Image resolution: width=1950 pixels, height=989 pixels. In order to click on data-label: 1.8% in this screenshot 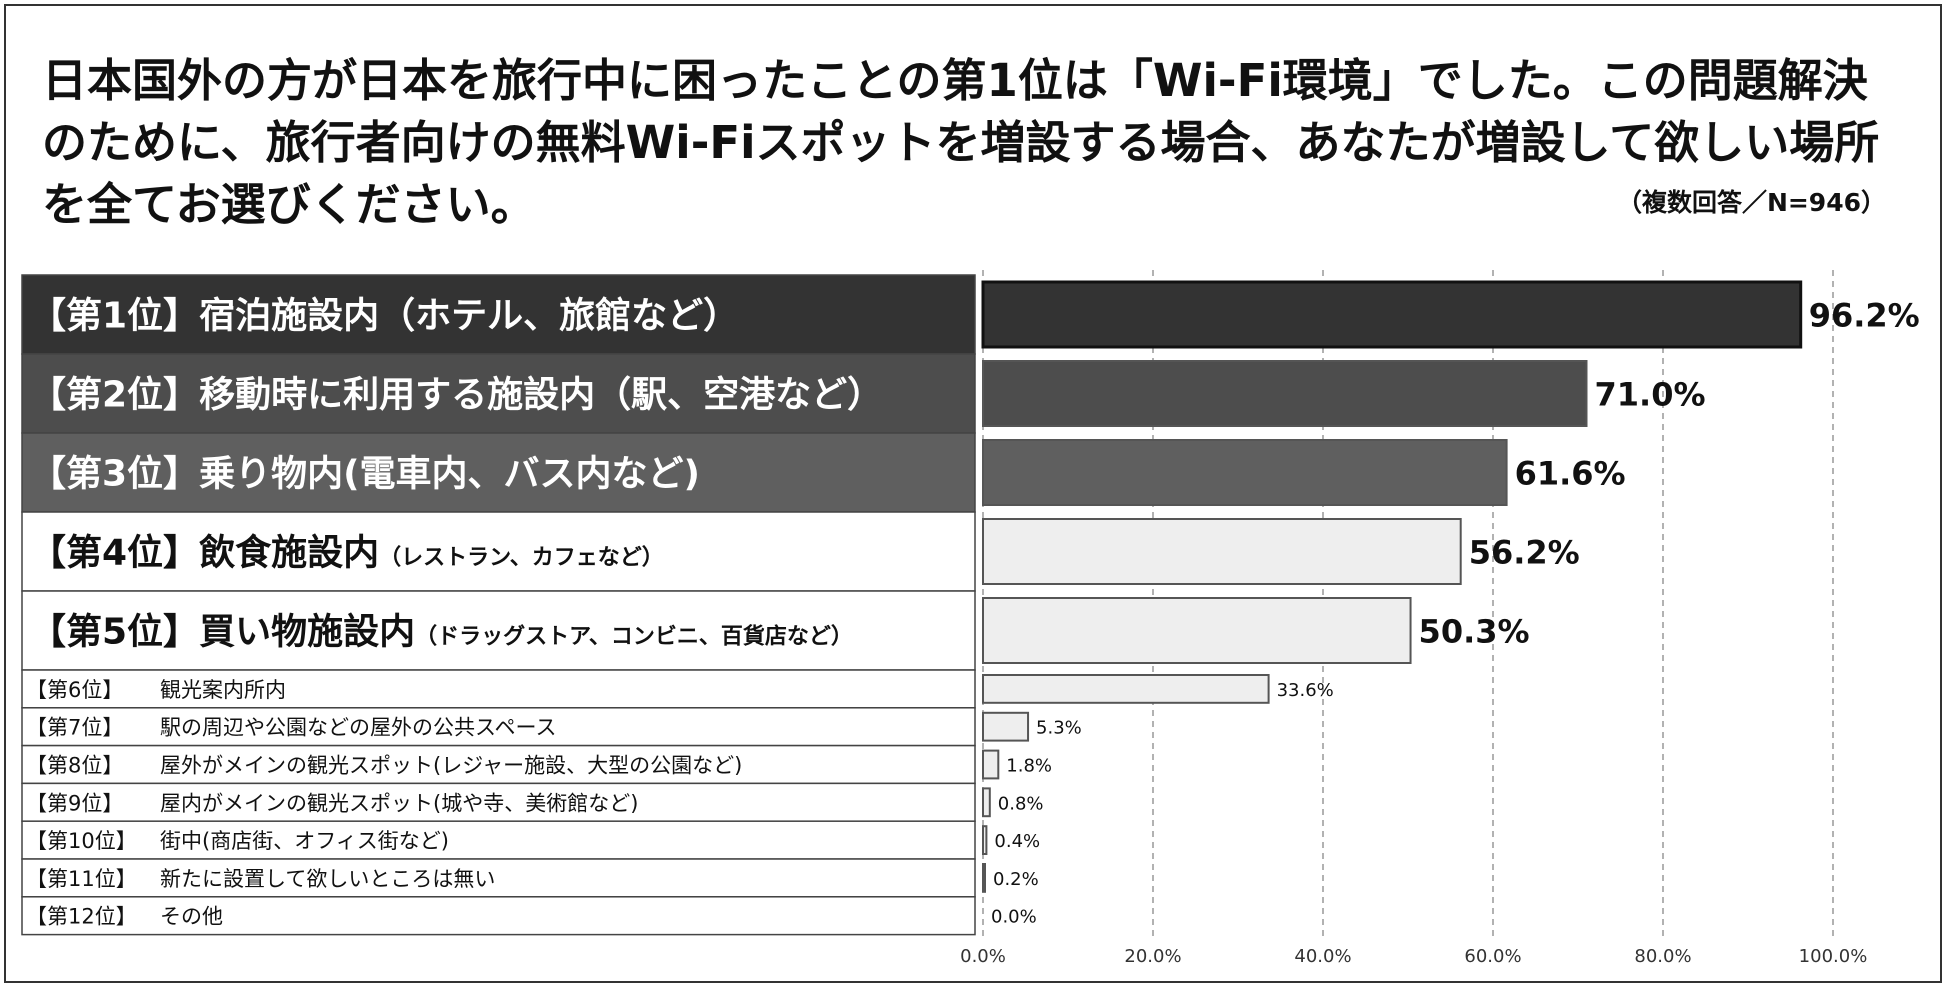, I will do `click(1029, 766)`.